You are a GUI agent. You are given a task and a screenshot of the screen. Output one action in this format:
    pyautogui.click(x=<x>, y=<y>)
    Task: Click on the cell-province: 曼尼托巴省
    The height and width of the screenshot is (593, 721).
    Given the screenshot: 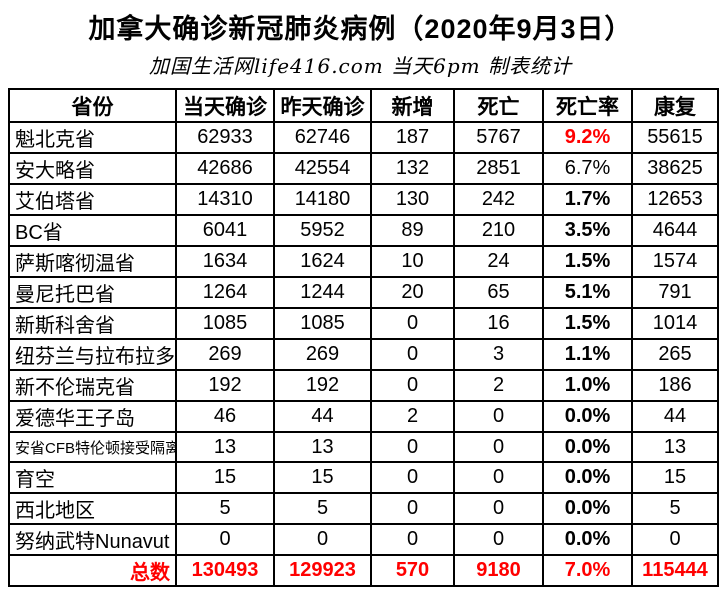 What is the action you would take?
    pyautogui.click(x=92, y=292)
    